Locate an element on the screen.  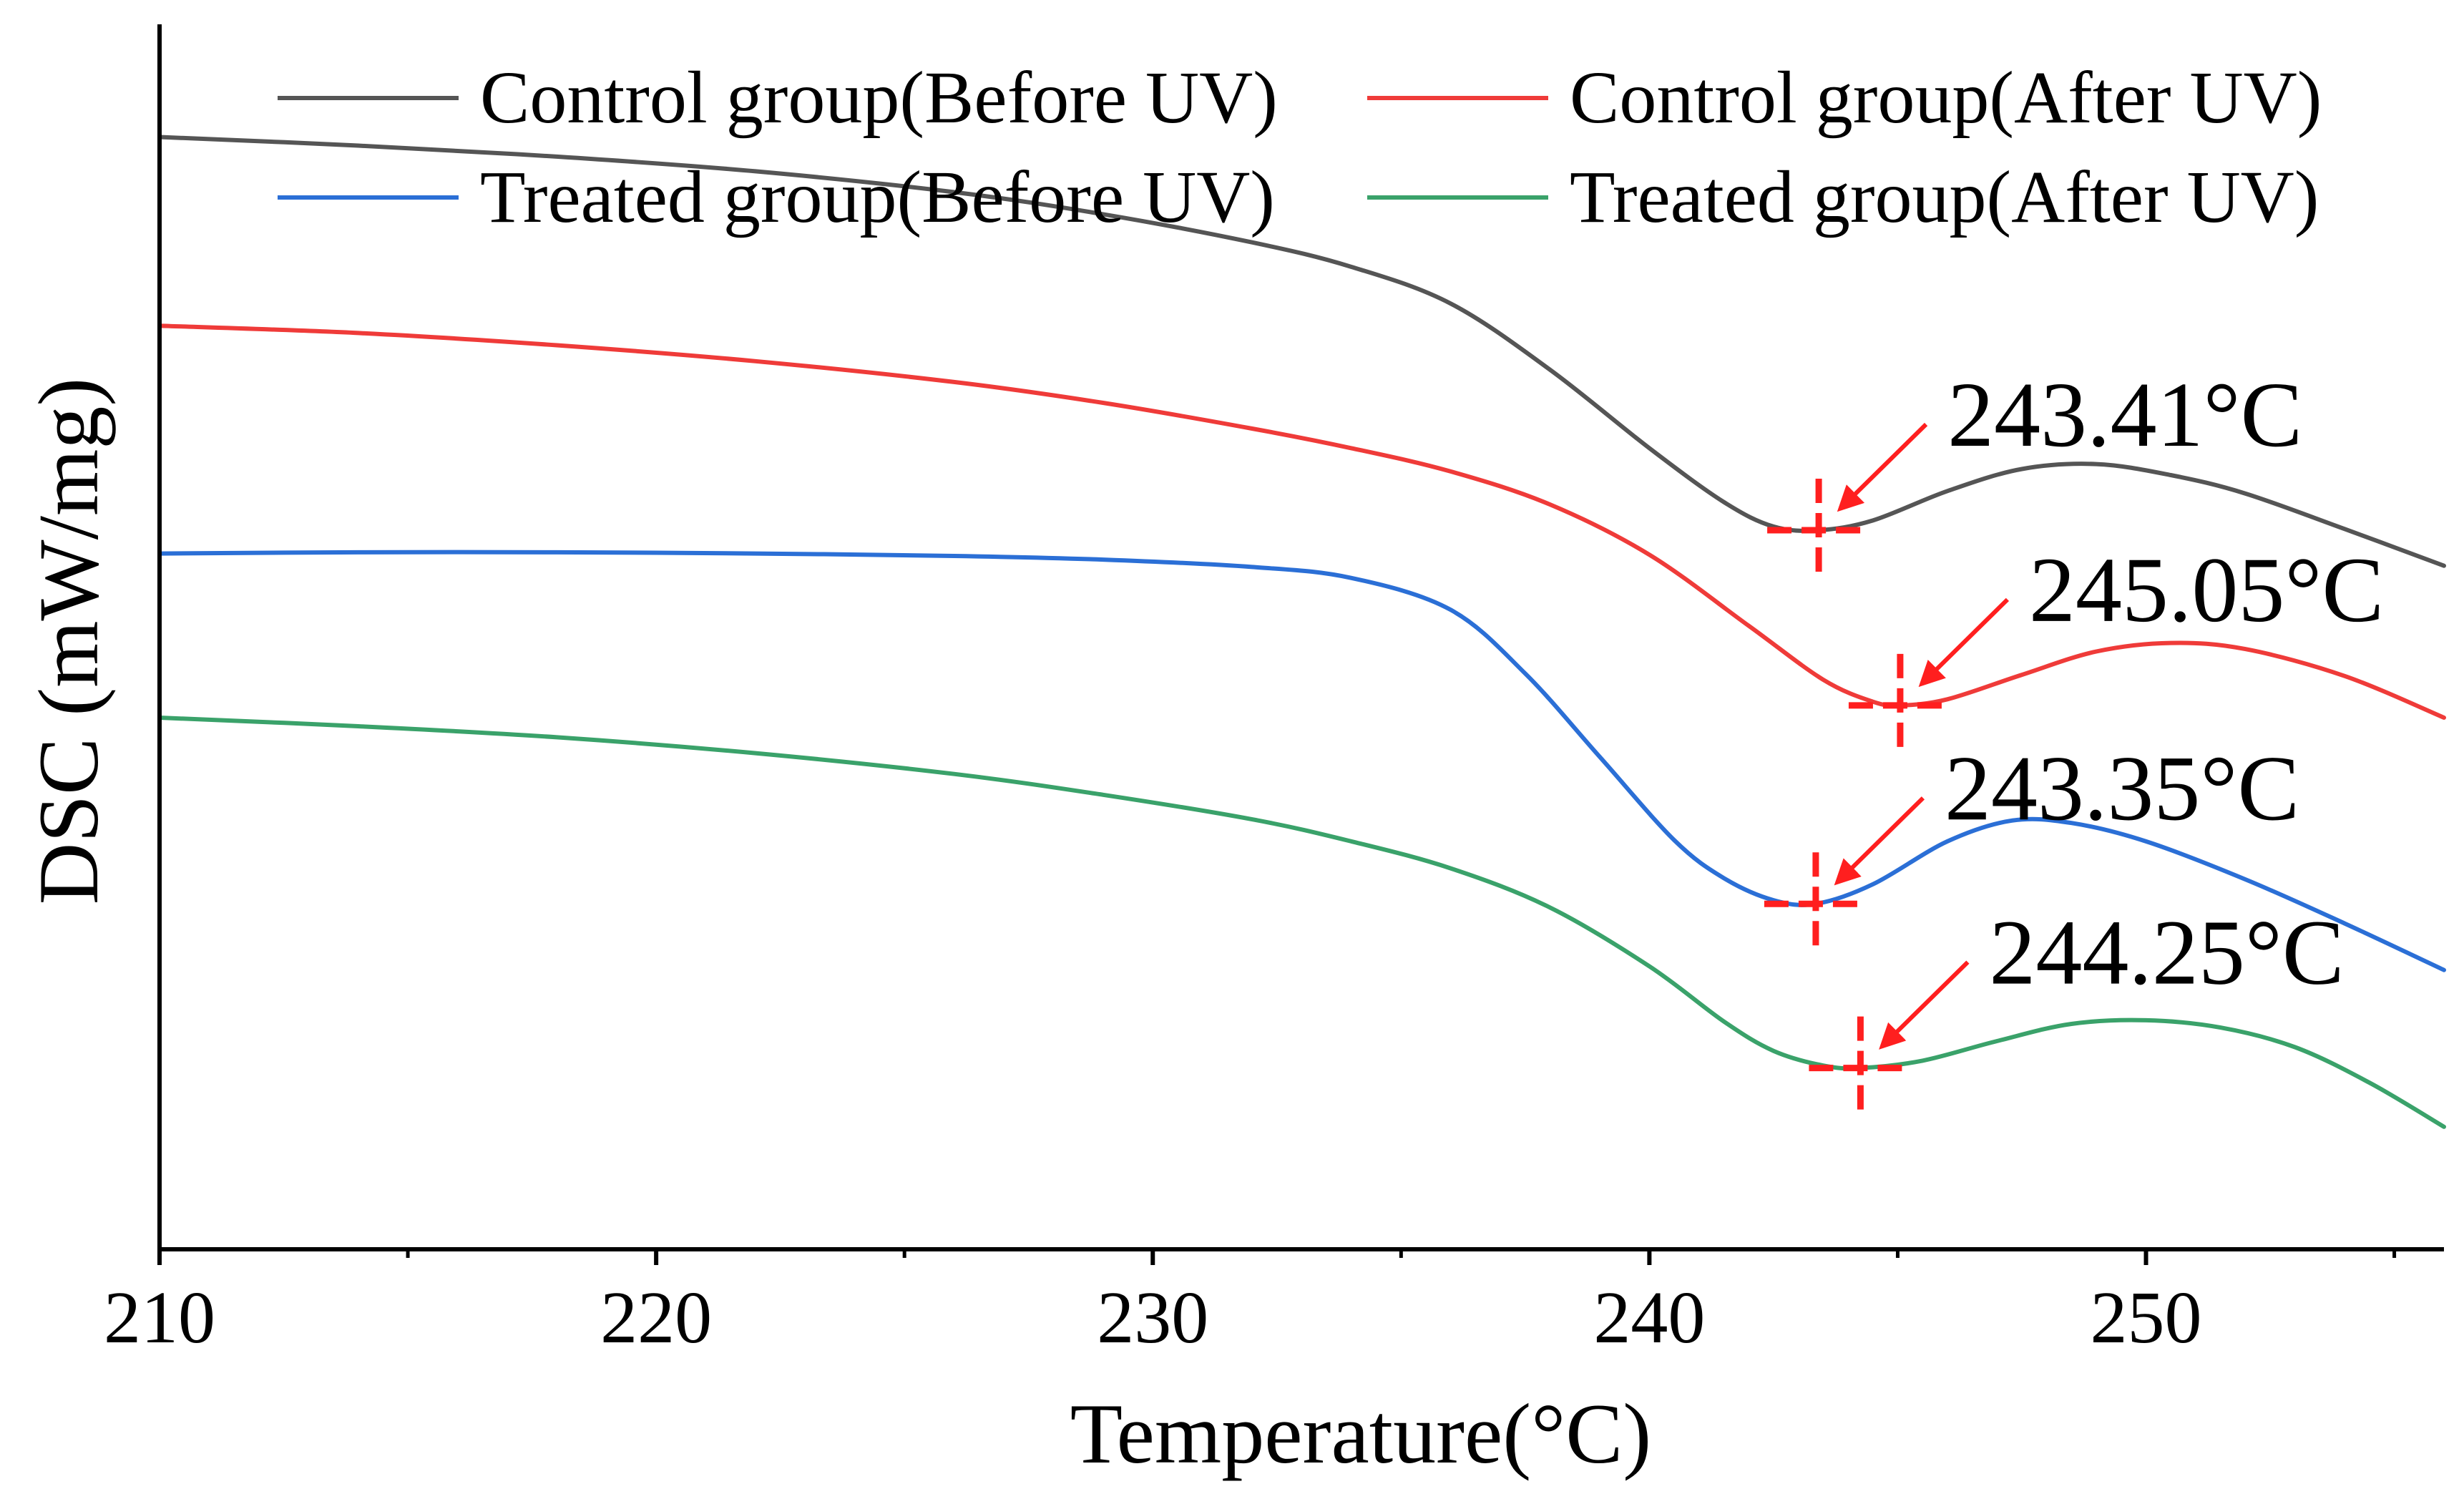
legend-item-3: Treated group(Before UV) is located at coordinates (776, 197).